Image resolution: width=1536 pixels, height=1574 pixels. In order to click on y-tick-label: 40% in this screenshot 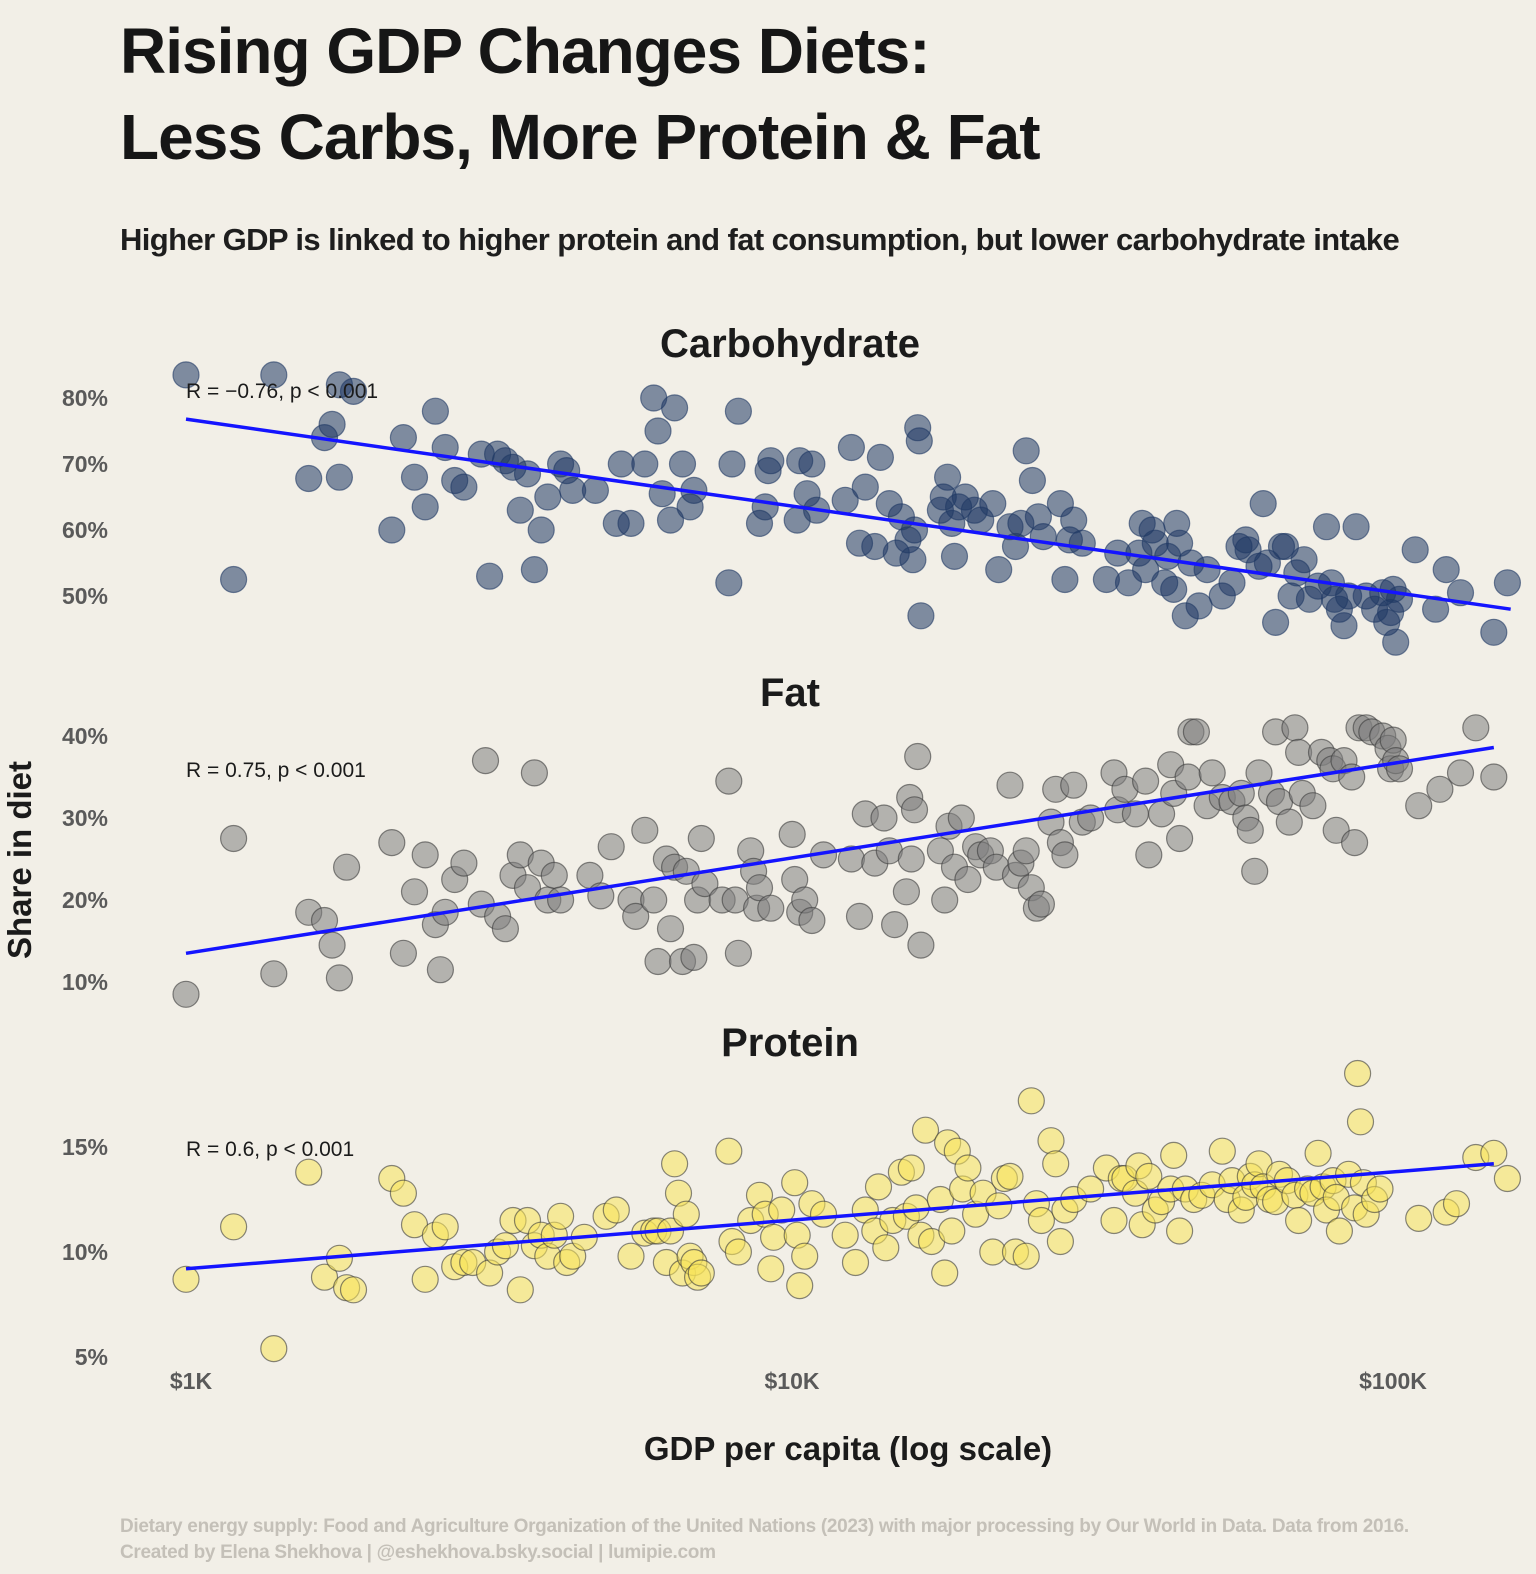, I will do `click(85, 736)`.